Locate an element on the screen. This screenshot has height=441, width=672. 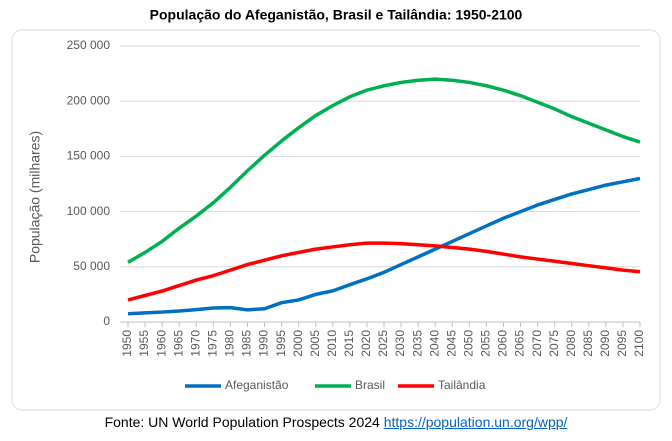
y-tick-label: 100 000 is located at coordinates (89, 211).